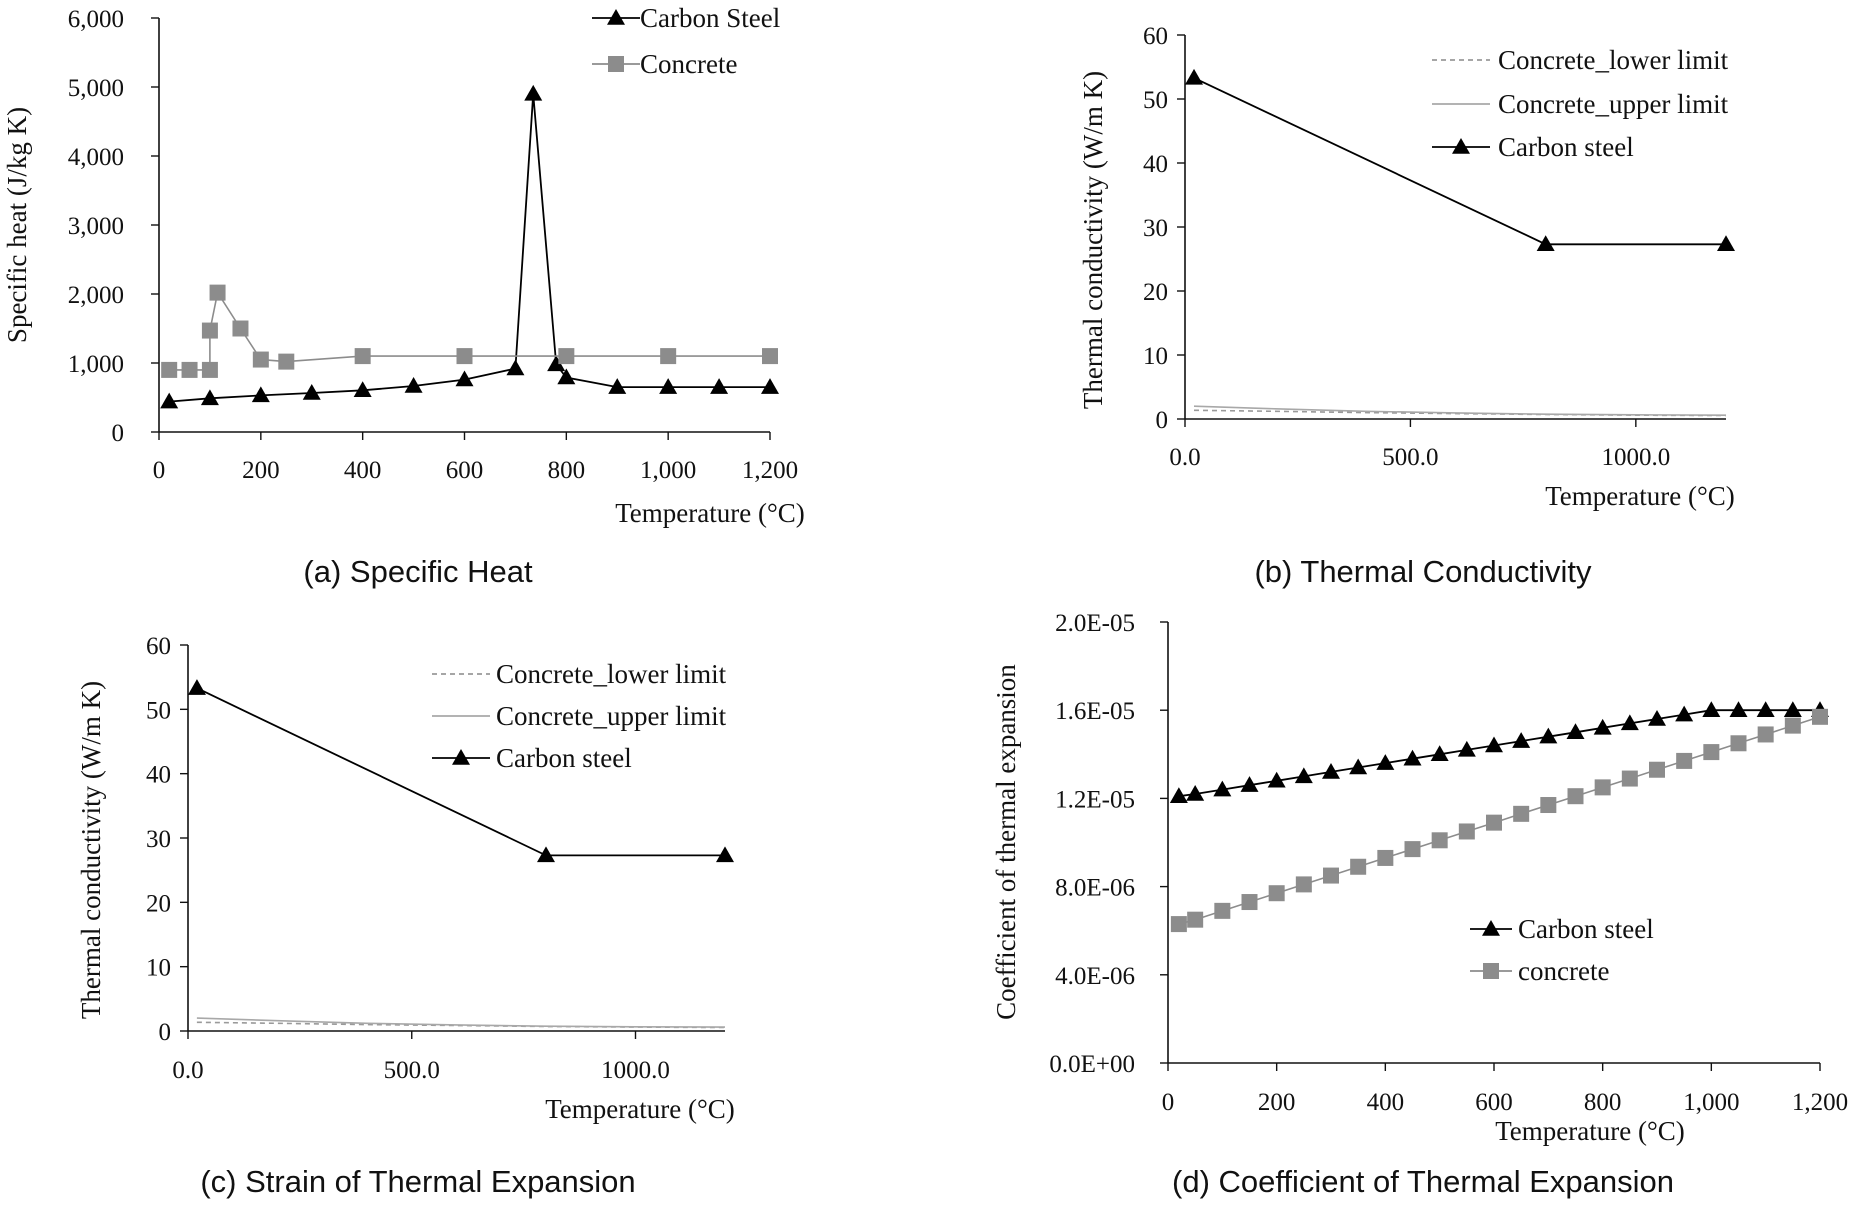 Image resolution: width=1855 pixels, height=1212 pixels. What do you see at coordinates (17, 225) in the screenshot?
I see `y-axis-label: Specific heat (J/kg K)` at bounding box center [17, 225].